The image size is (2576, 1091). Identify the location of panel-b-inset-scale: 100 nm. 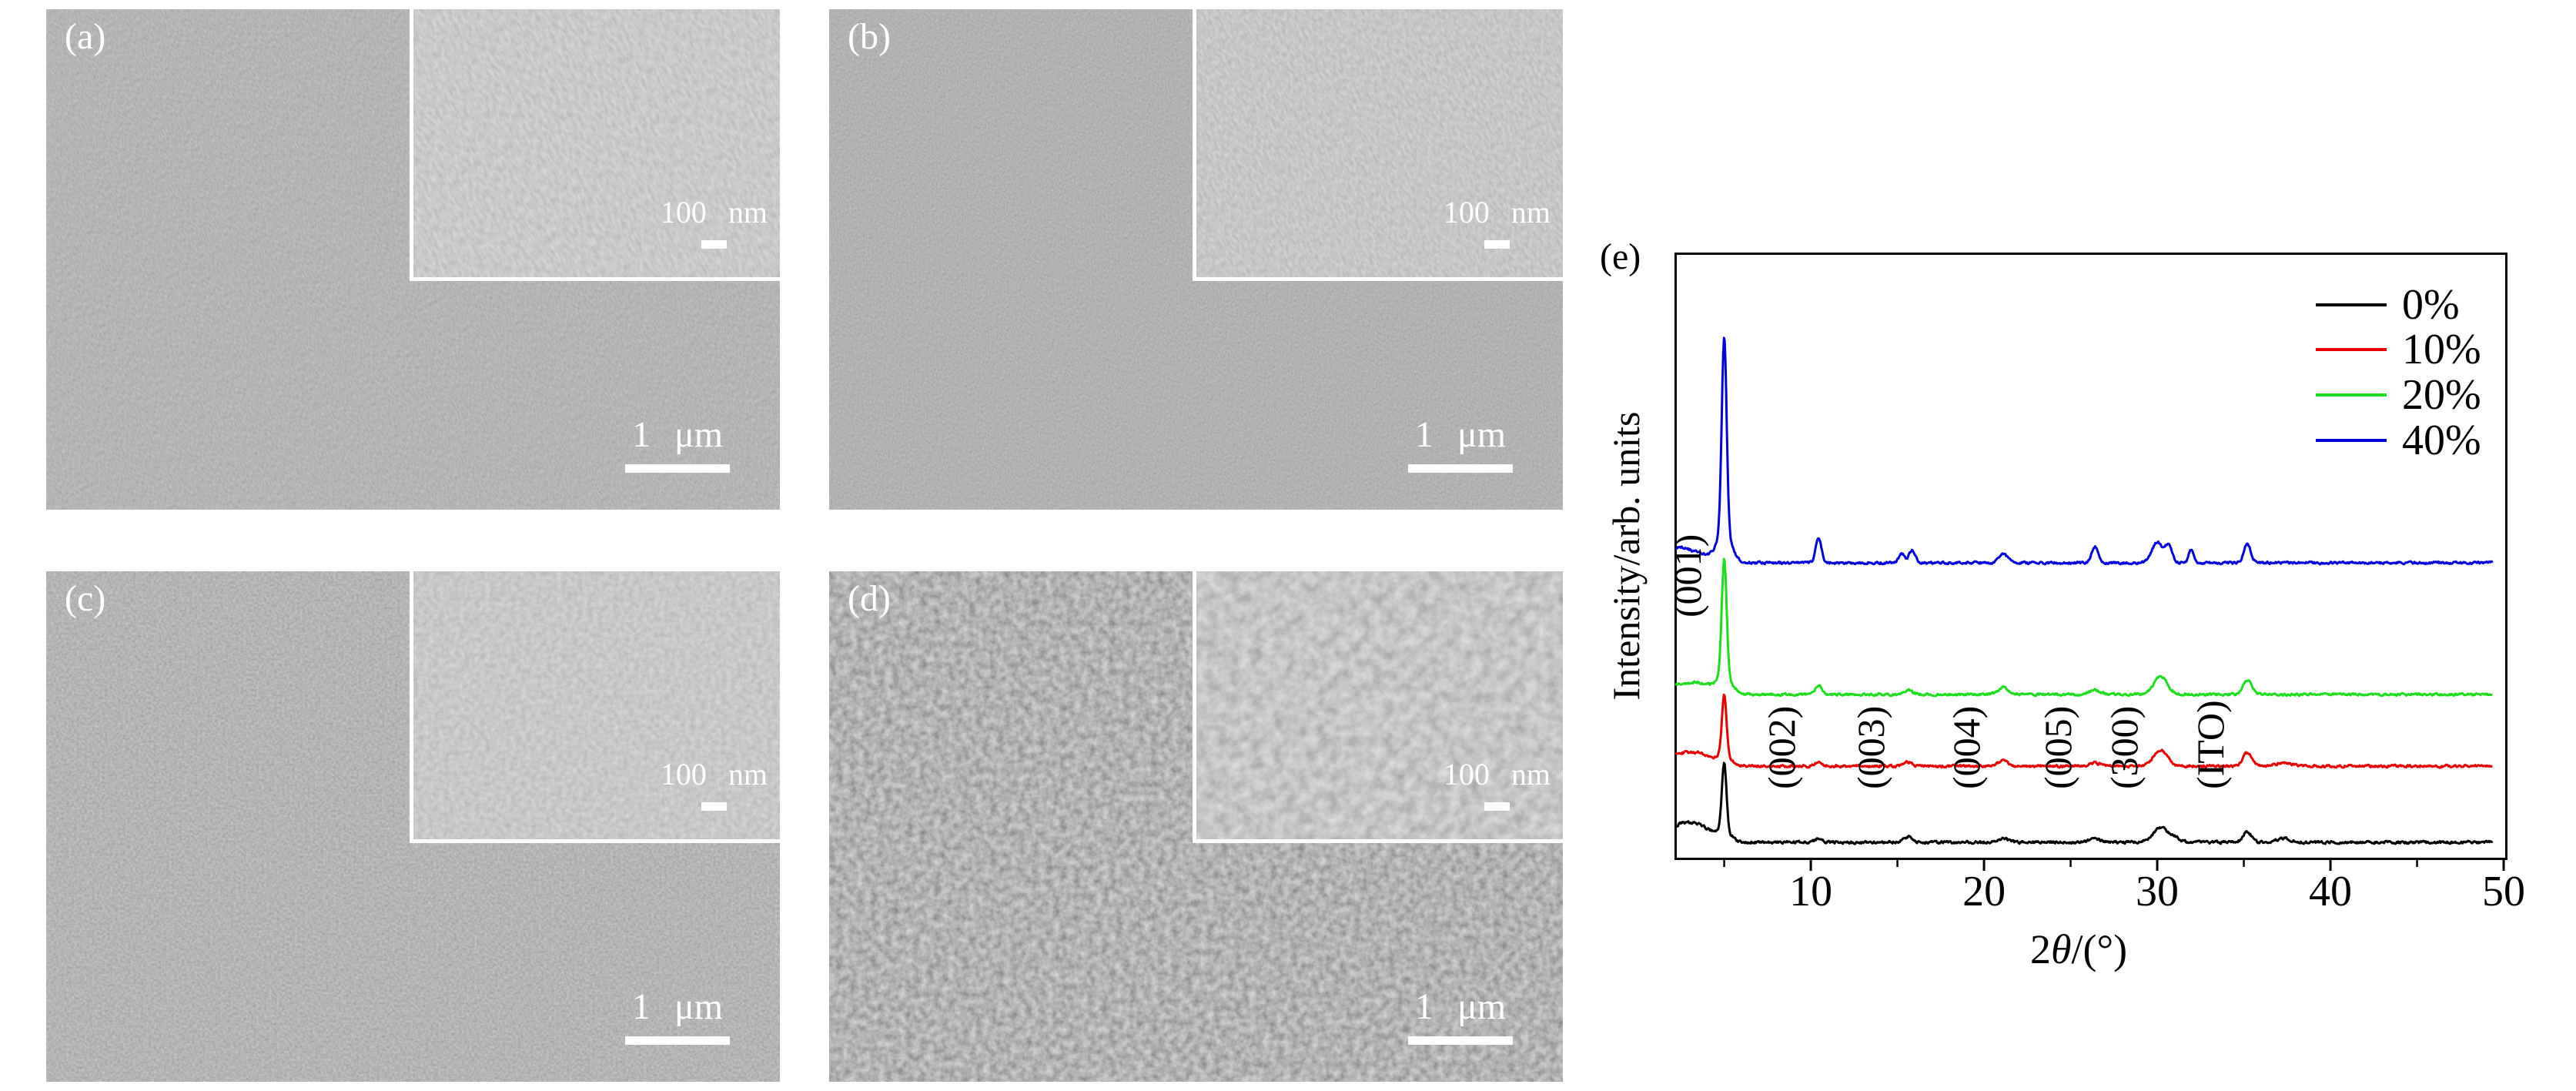
(1497, 223).